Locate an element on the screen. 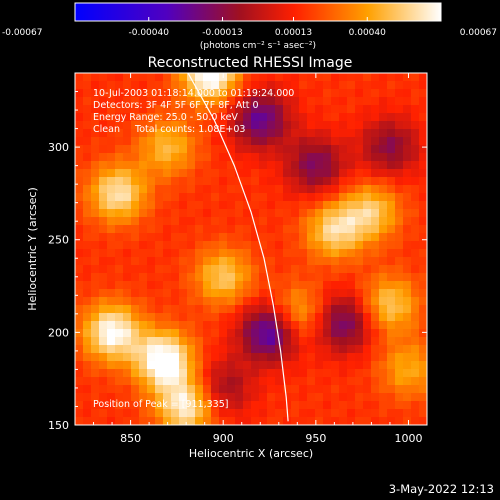  annotation-detectors: Detectors: 3F 4F 5F 6F 7F 8F, Att 0 is located at coordinates (176, 105).